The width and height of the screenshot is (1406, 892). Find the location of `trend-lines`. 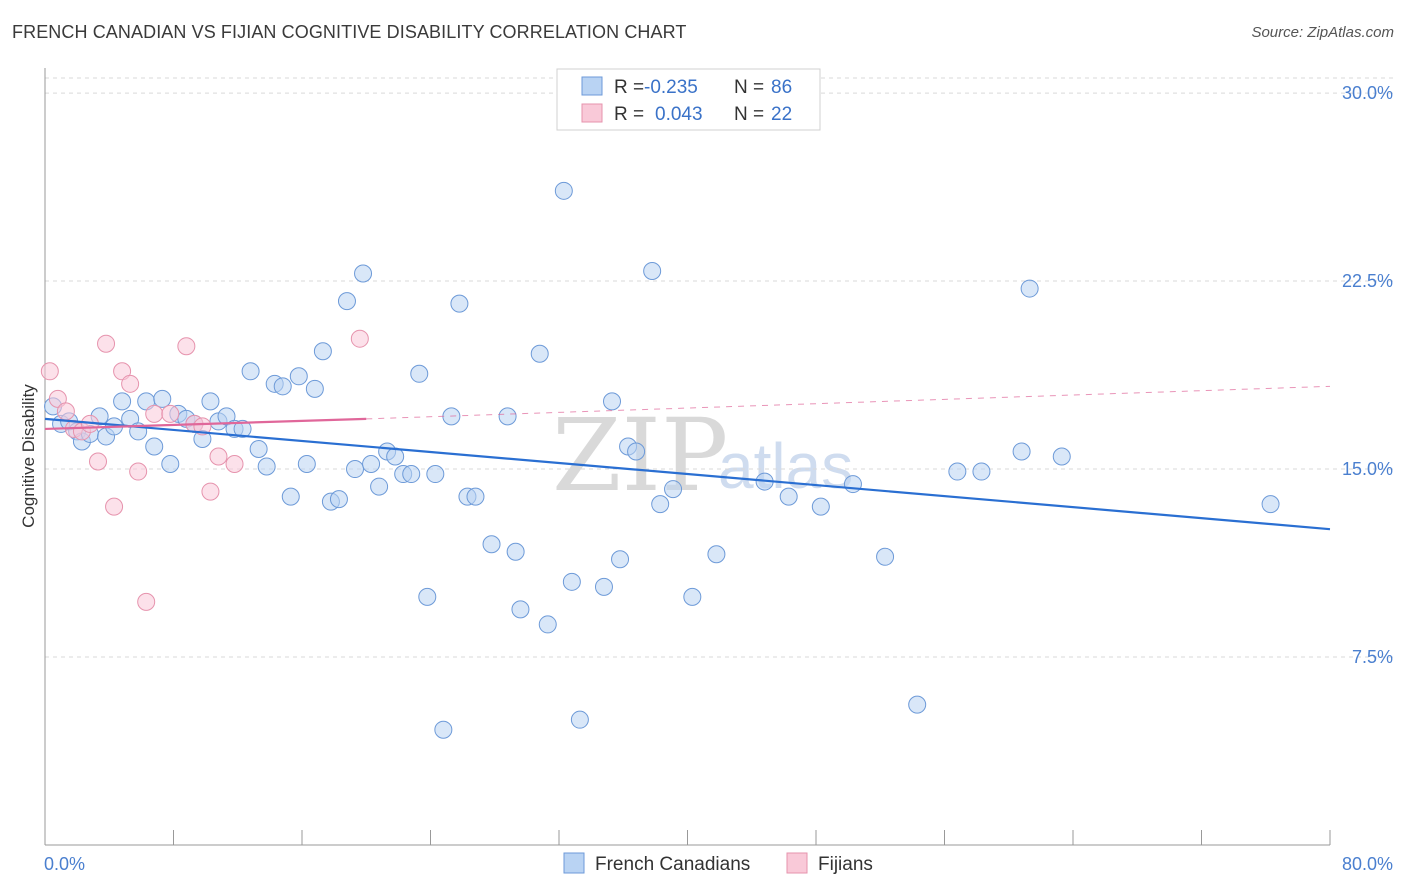

trend-lines is located at coordinates (687, 458).